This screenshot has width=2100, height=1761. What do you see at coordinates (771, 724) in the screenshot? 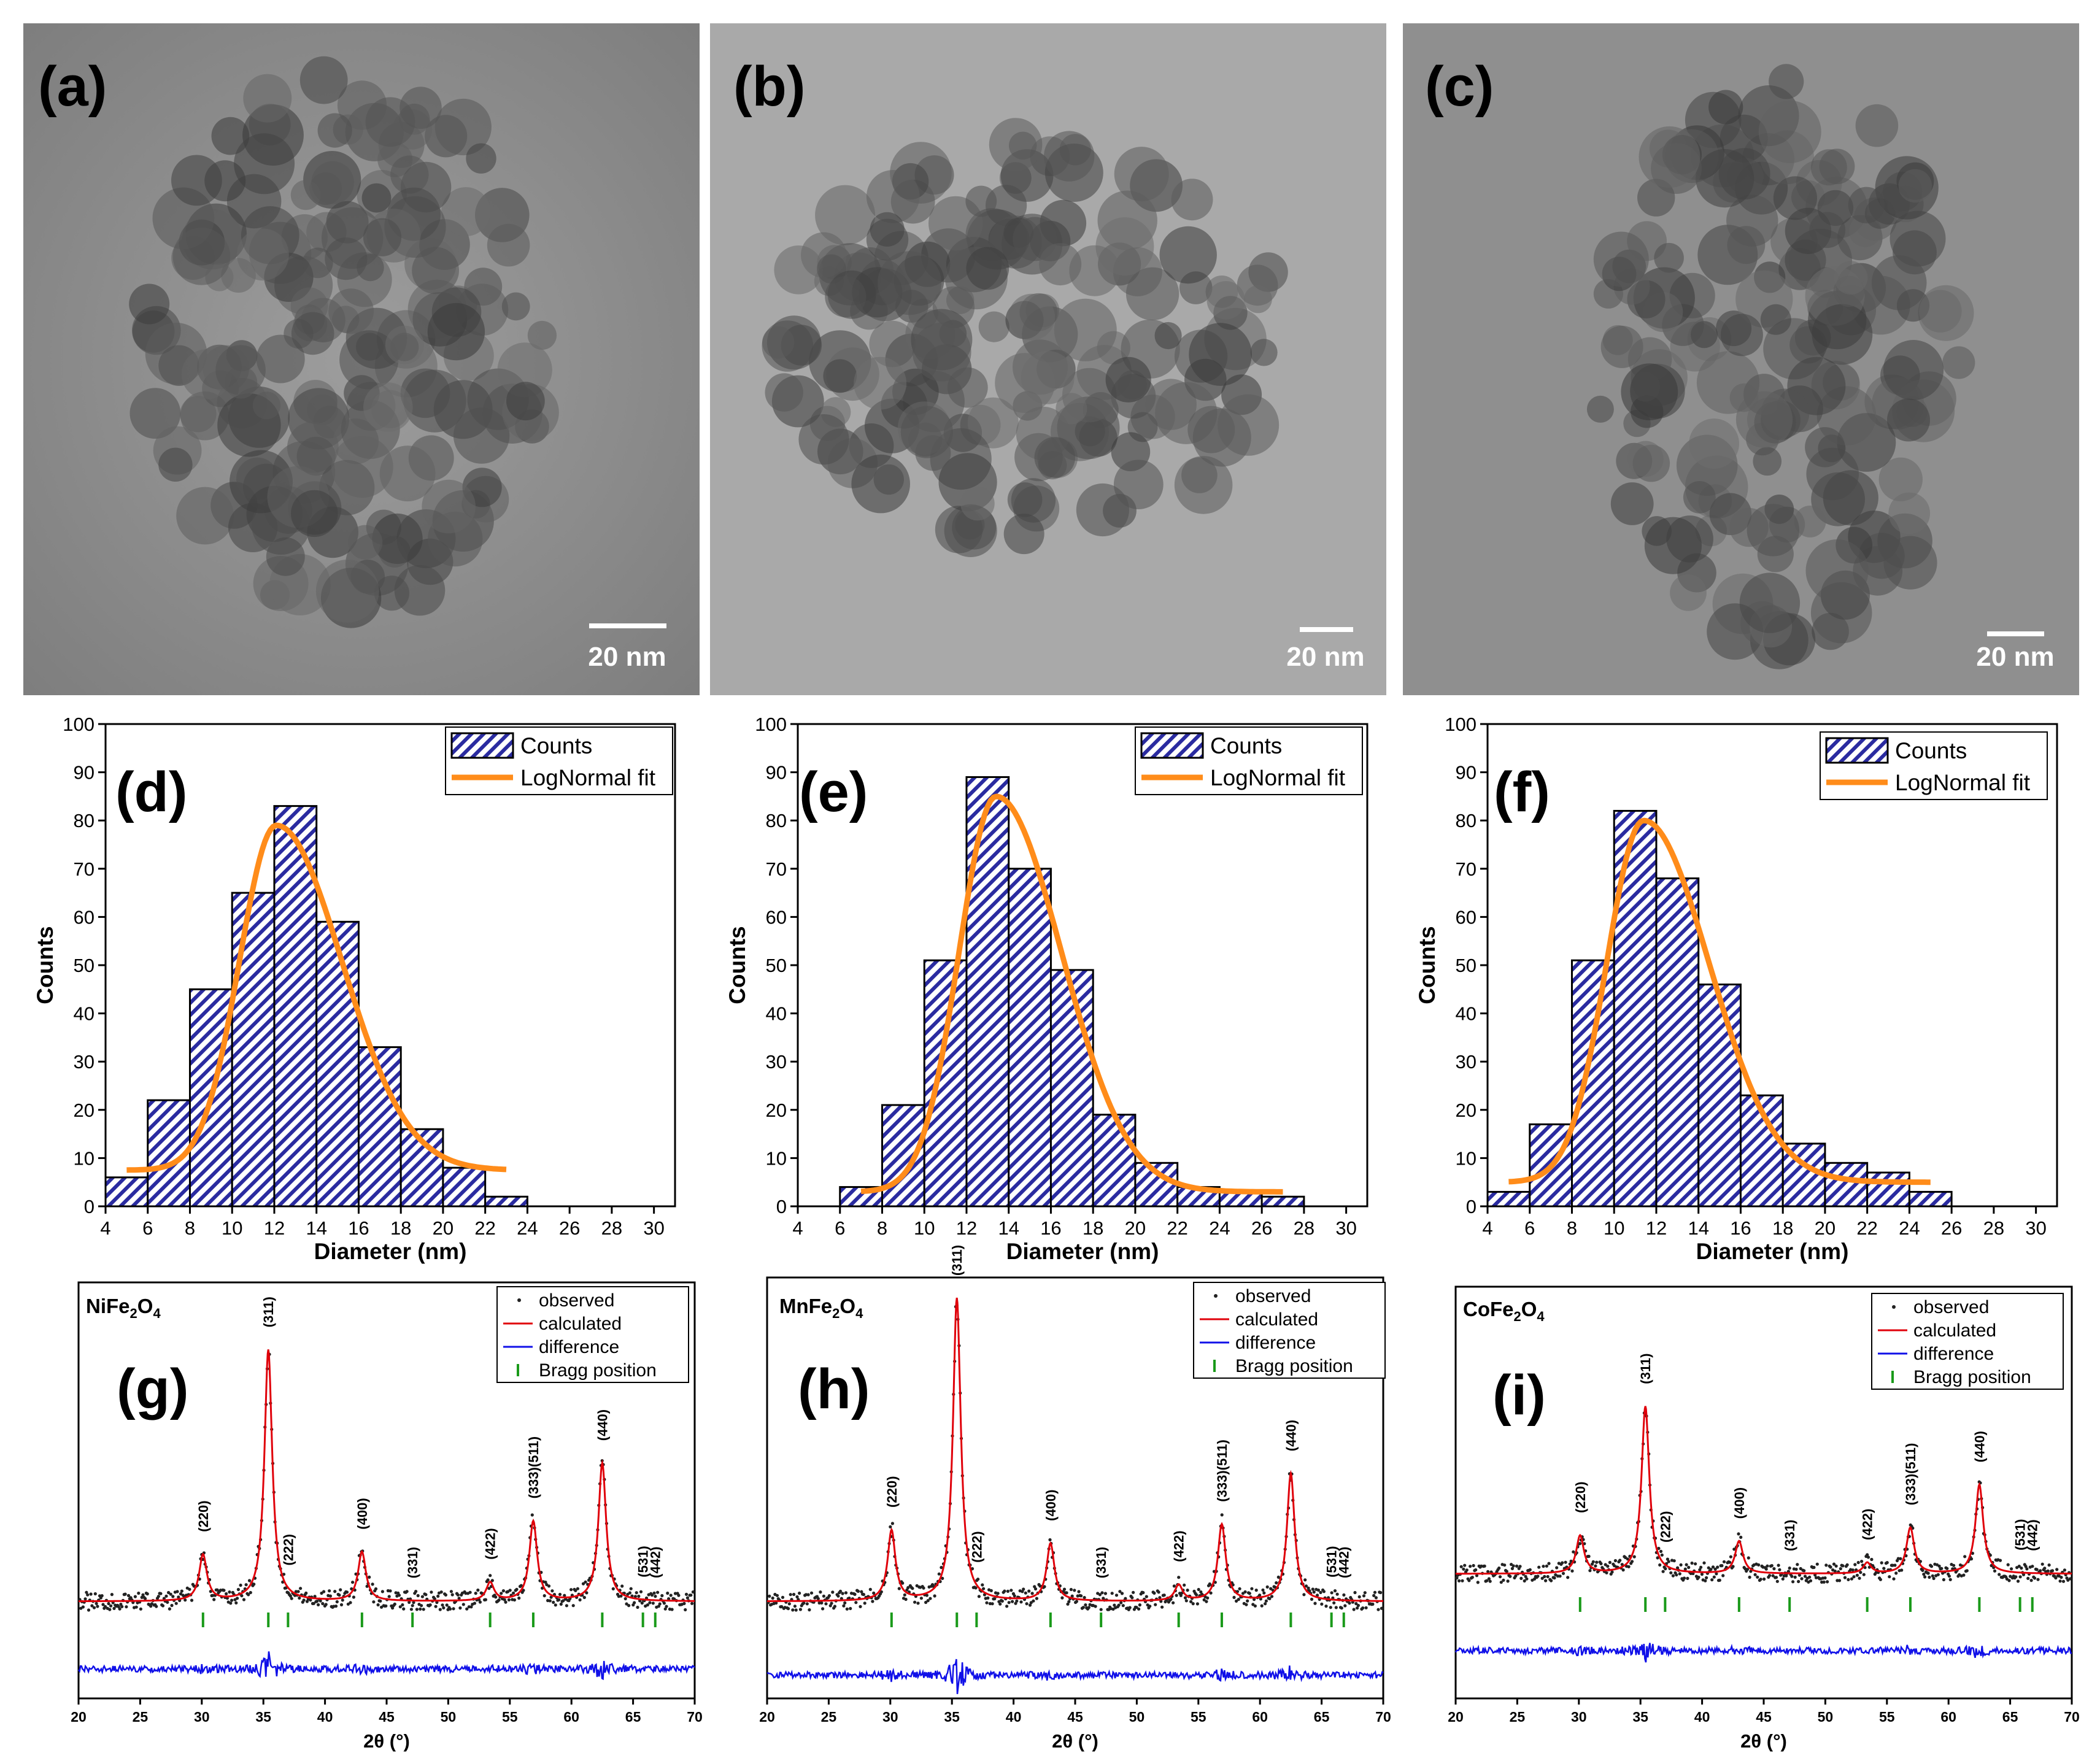
I see `y-tick-label: 100` at bounding box center [771, 724].